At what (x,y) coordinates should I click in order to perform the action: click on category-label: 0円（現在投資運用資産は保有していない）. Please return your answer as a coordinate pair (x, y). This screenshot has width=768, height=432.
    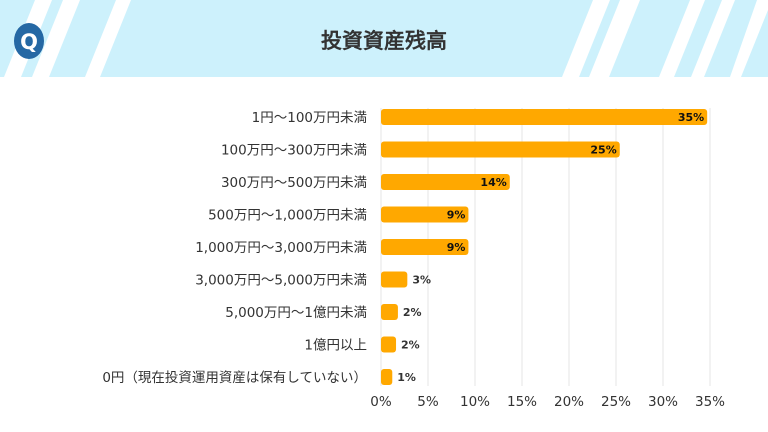
    Looking at the image, I should click on (234, 378).